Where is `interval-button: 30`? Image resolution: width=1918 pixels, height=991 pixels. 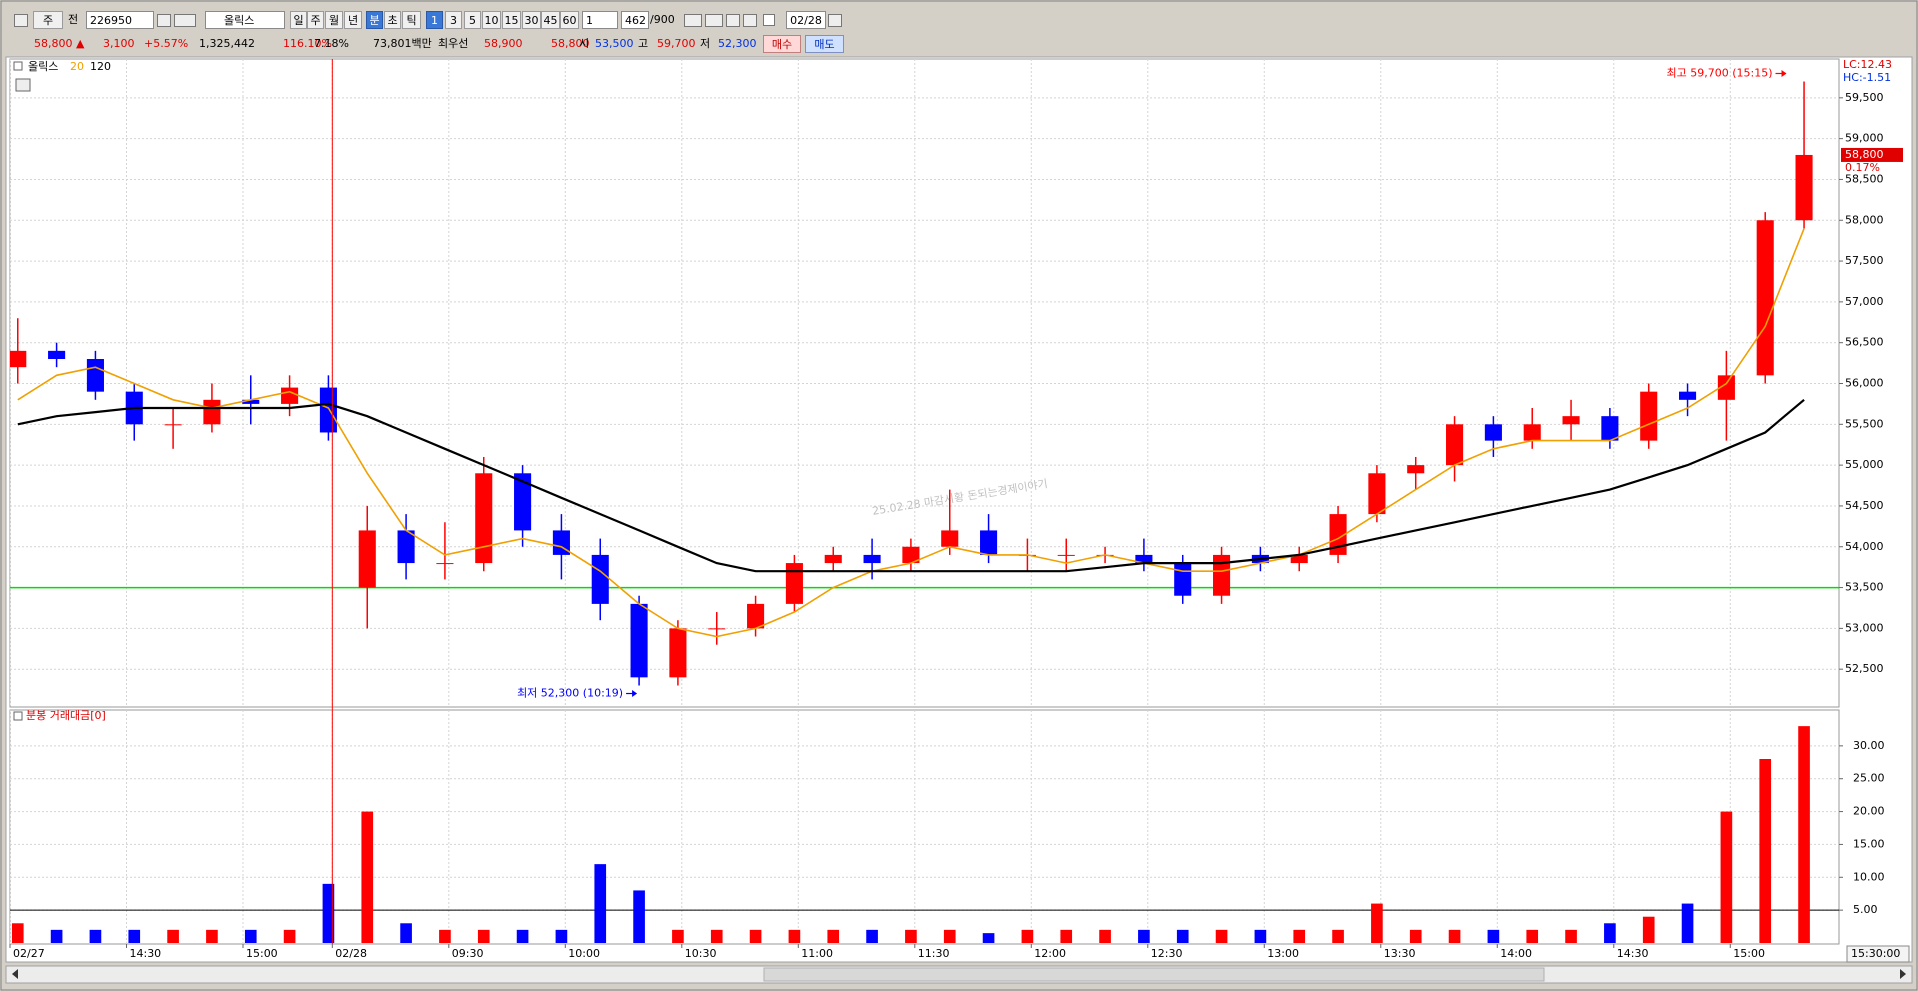 interval-button: 30 is located at coordinates (531, 20).